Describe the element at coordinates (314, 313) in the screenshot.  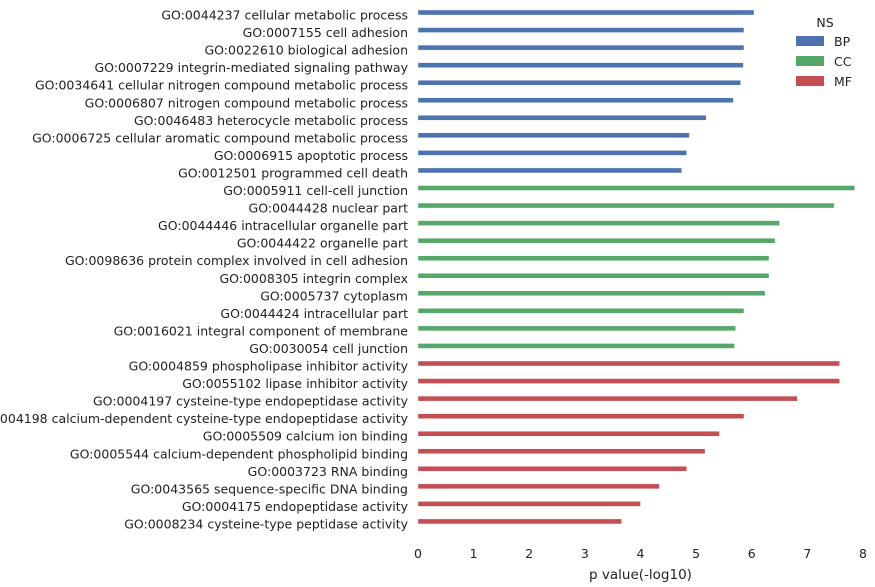
I see `category-label: GO:0044424 intracellular part` at that location.